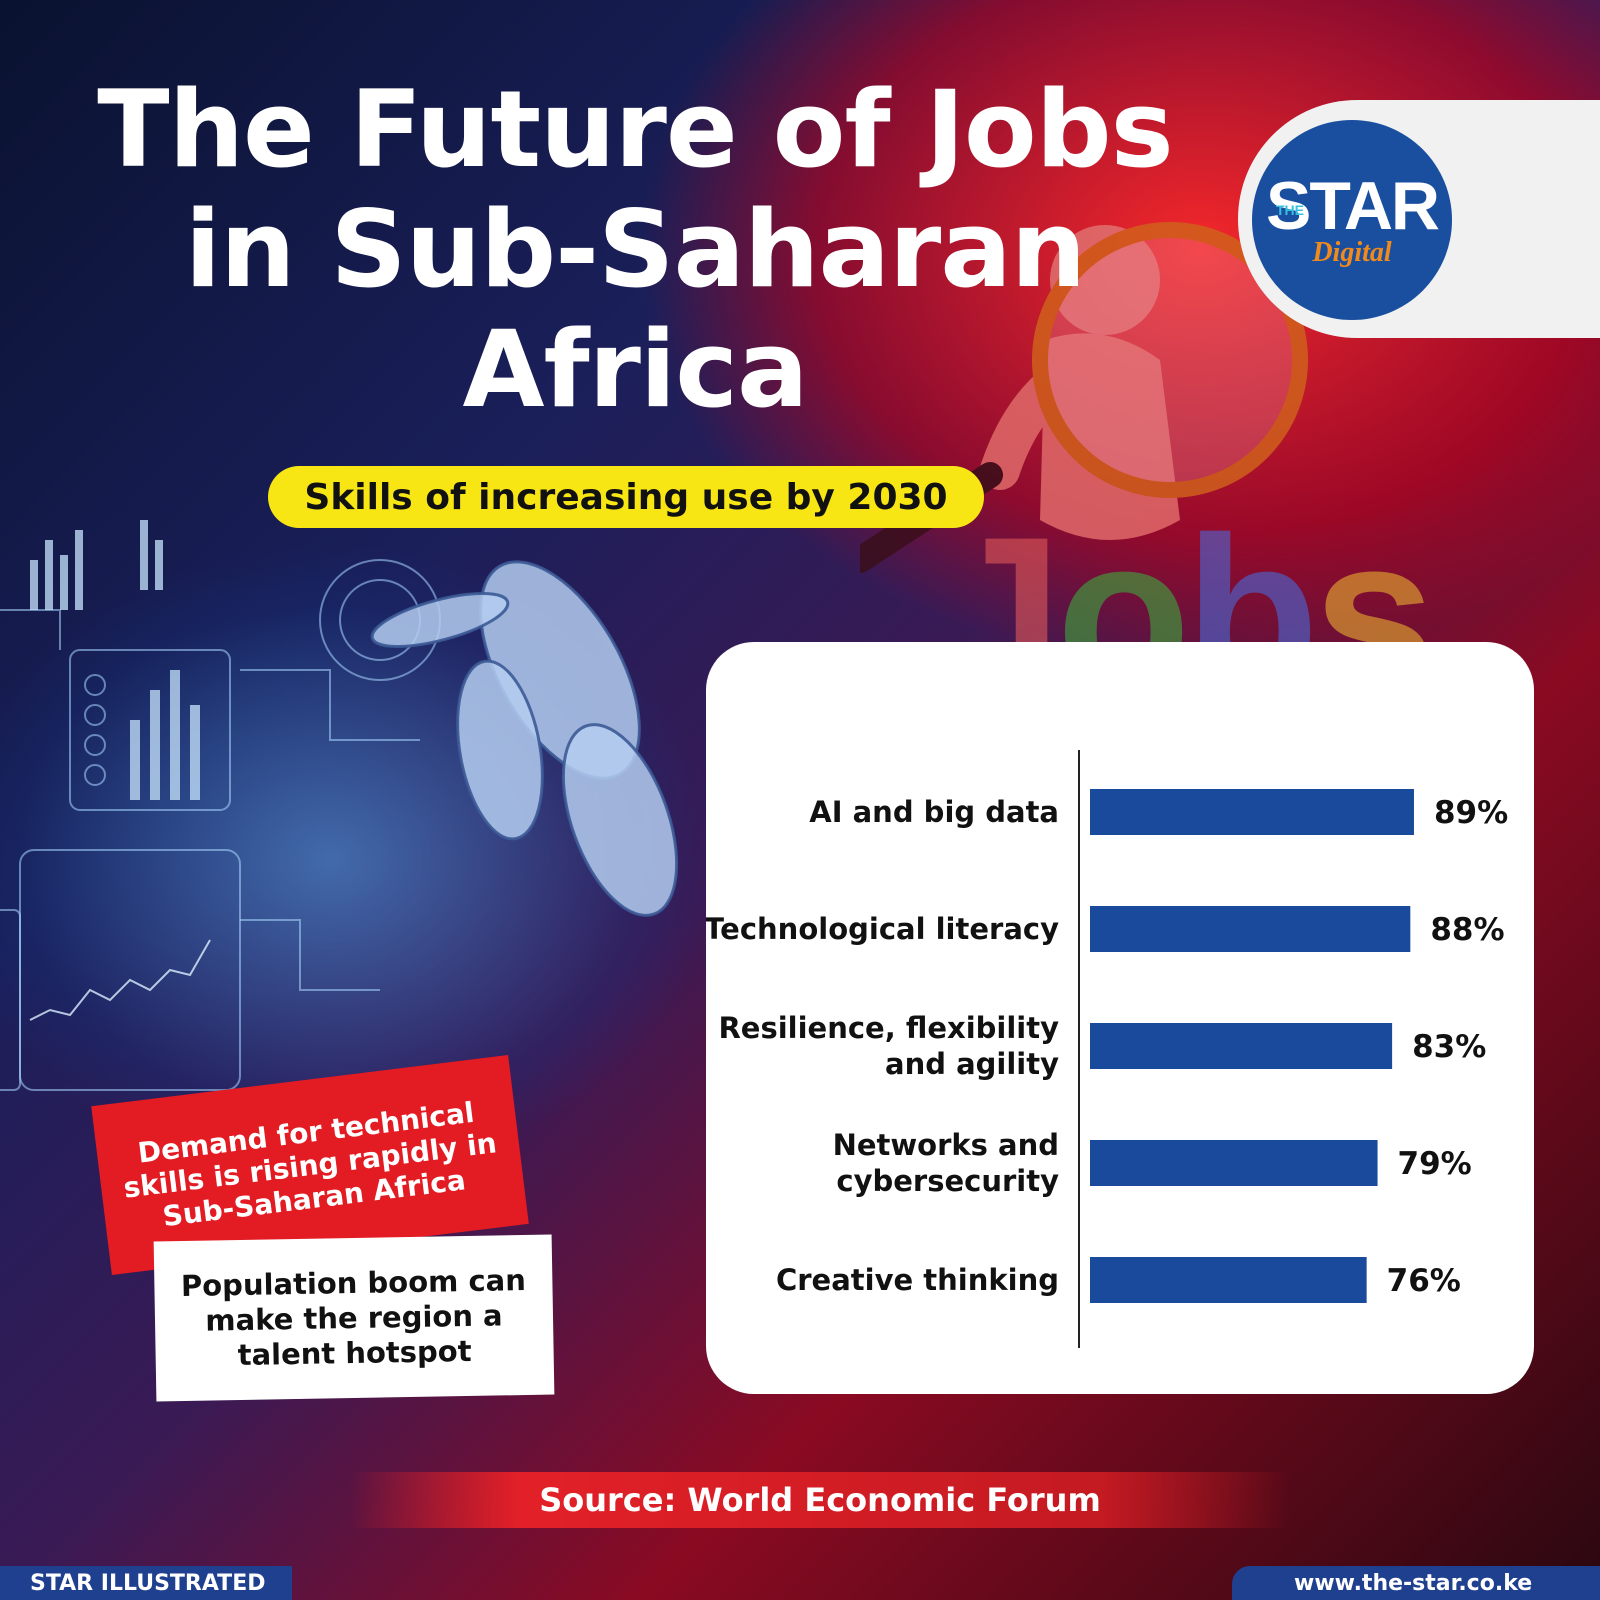 The width and height of the screenshot is (1600, 1600). I want to click on category-label: Technological literacy, so click(882, 929).